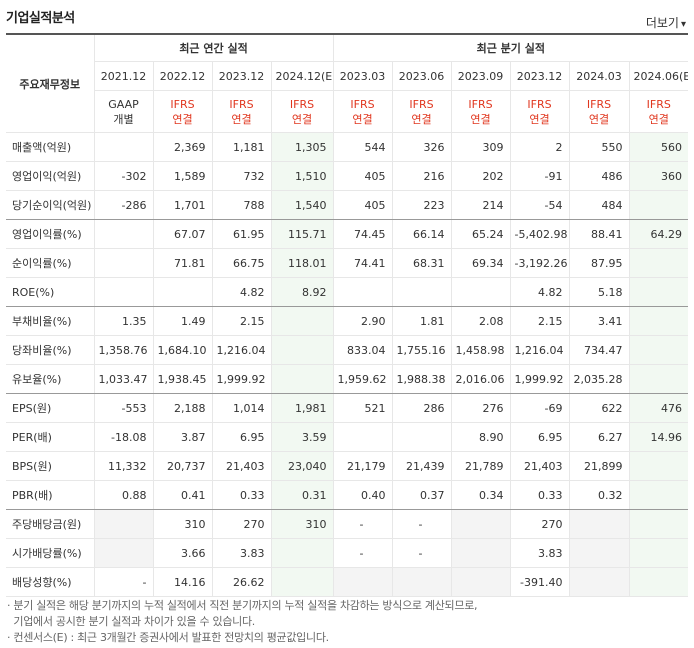  Describe the element at coordinates (362, 176) in the screenshot. I see `table-cell: 405` at that location.